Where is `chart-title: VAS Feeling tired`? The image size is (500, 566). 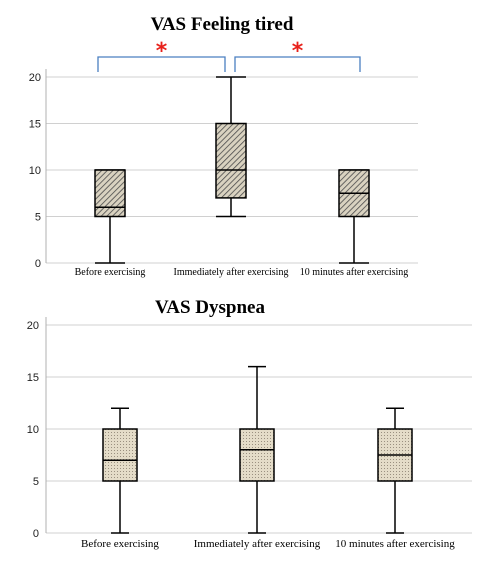
chart-title: VAS Feeling tired is located at coordinates (222, 24).